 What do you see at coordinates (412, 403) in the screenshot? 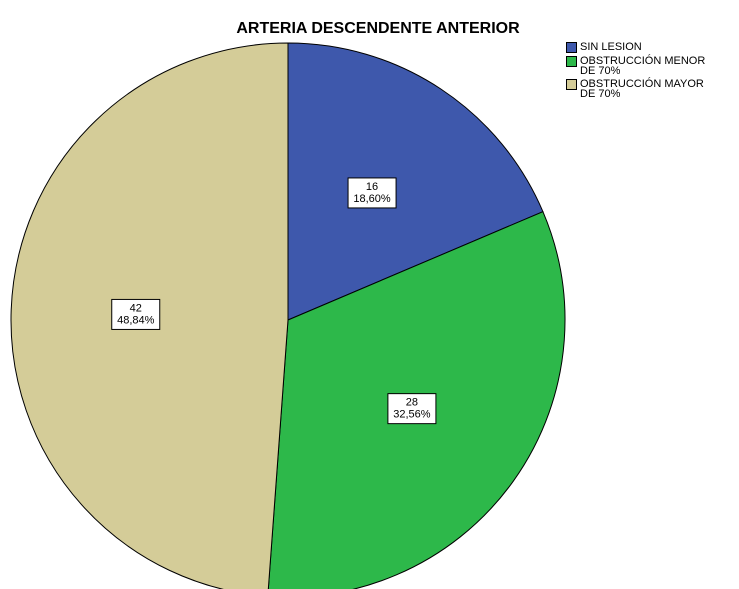
I see `data-label-value: 28` at bounding box center [412, 403].